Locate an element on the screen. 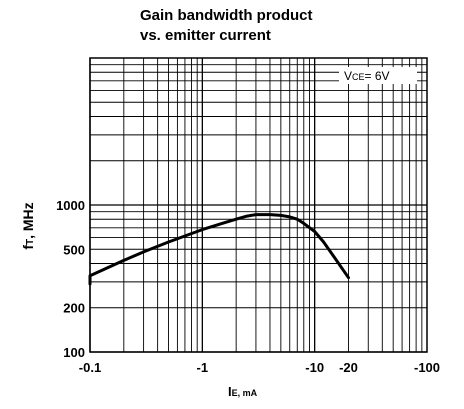 The width and height of the screenshot is (464, 409). y-tick-label: 500 is located at coordinates (74, 249).